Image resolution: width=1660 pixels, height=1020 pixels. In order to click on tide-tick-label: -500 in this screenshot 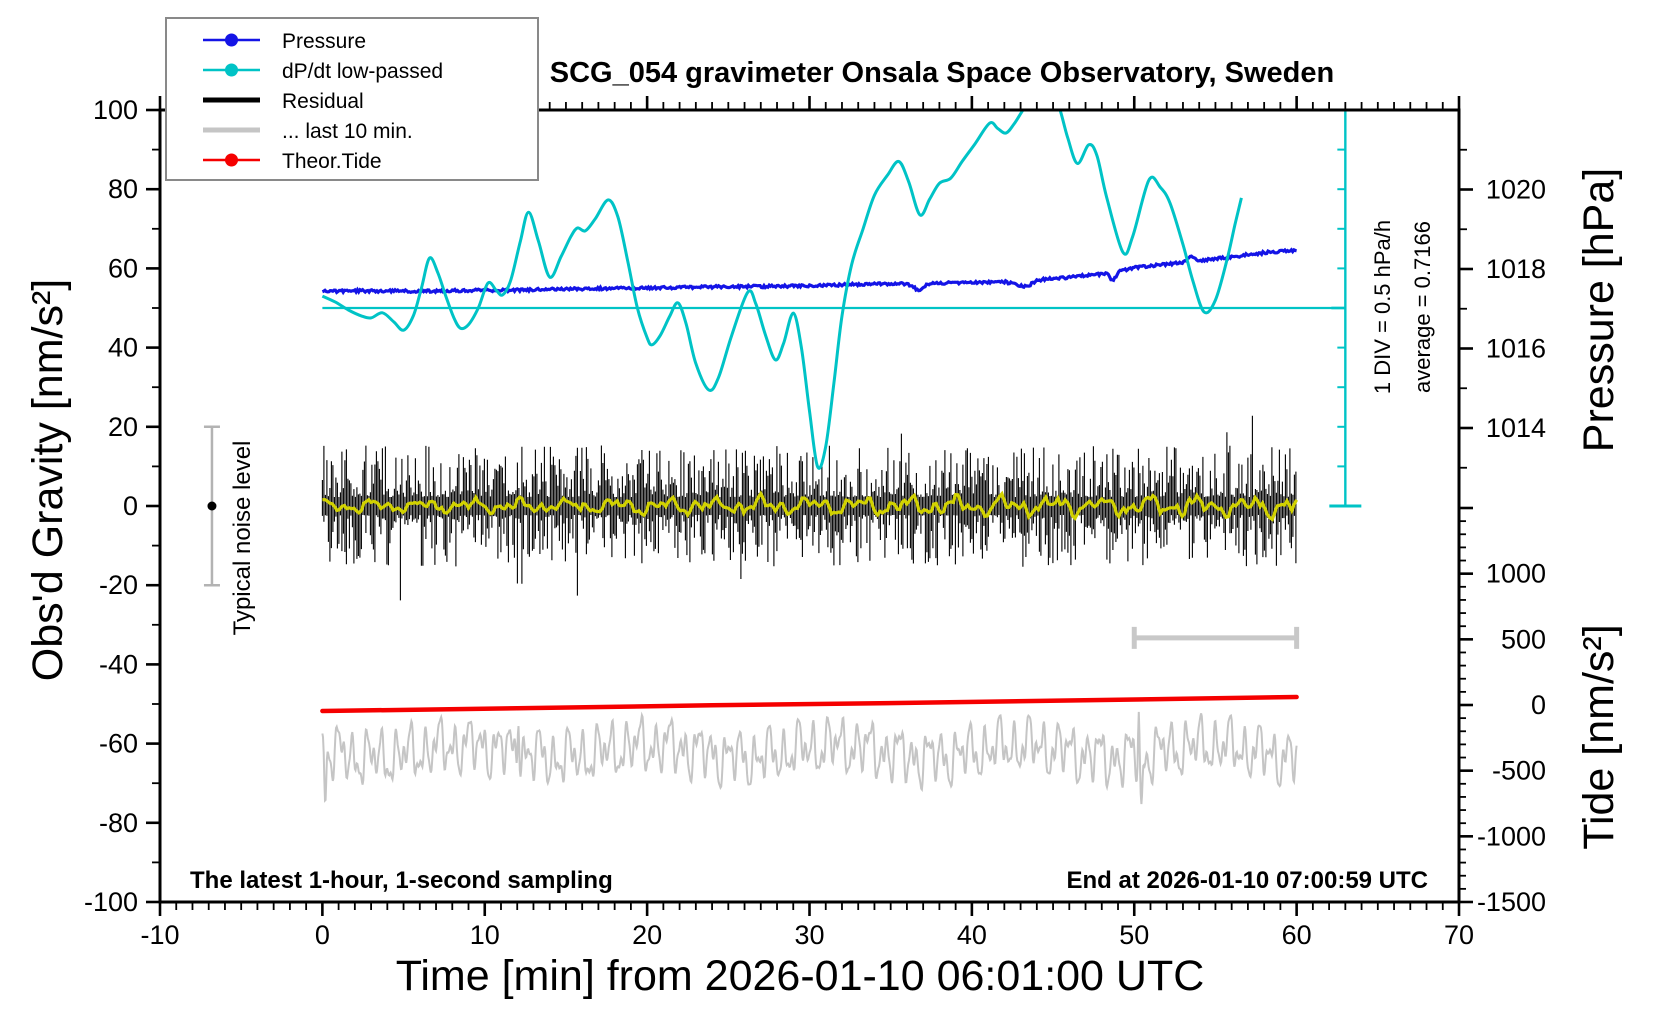, I will do `click(1519, 771)`.